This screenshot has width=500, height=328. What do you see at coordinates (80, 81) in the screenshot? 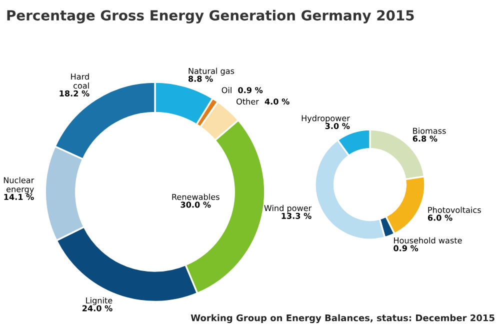
I see `slice-label: Hard coal` at bounding box center [80, 81].